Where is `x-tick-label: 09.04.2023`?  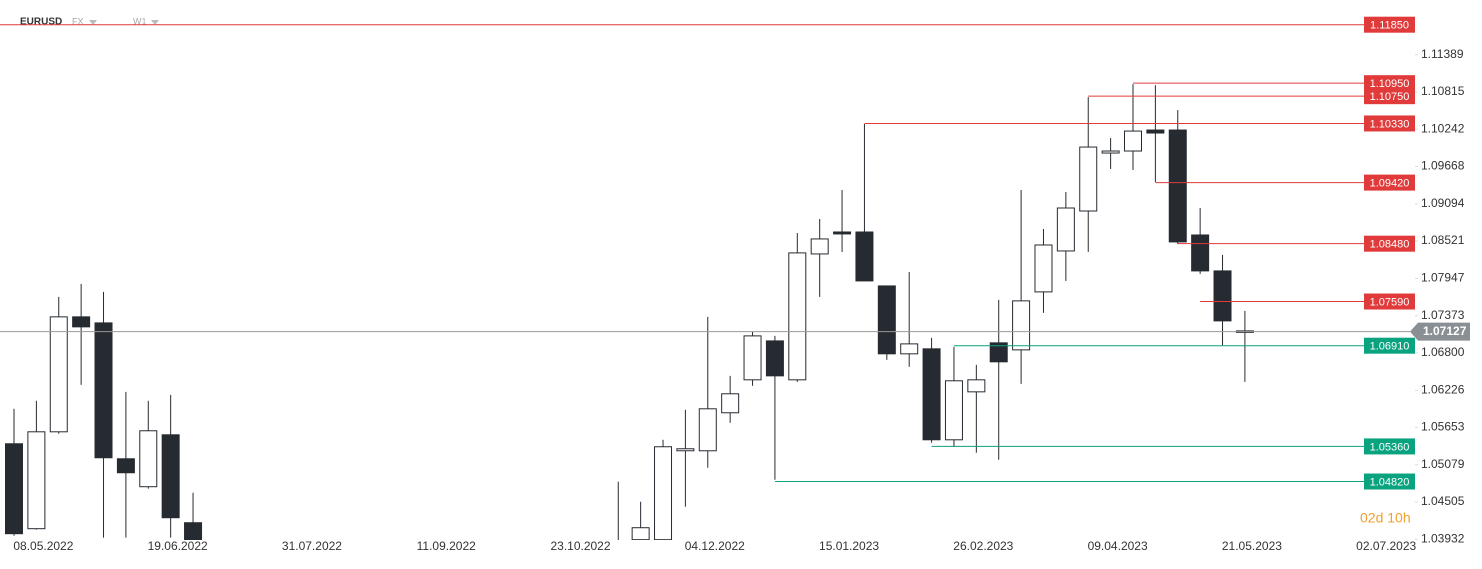
x-tick-label: 09.04.2023 is located at coordinates (1118, 546).